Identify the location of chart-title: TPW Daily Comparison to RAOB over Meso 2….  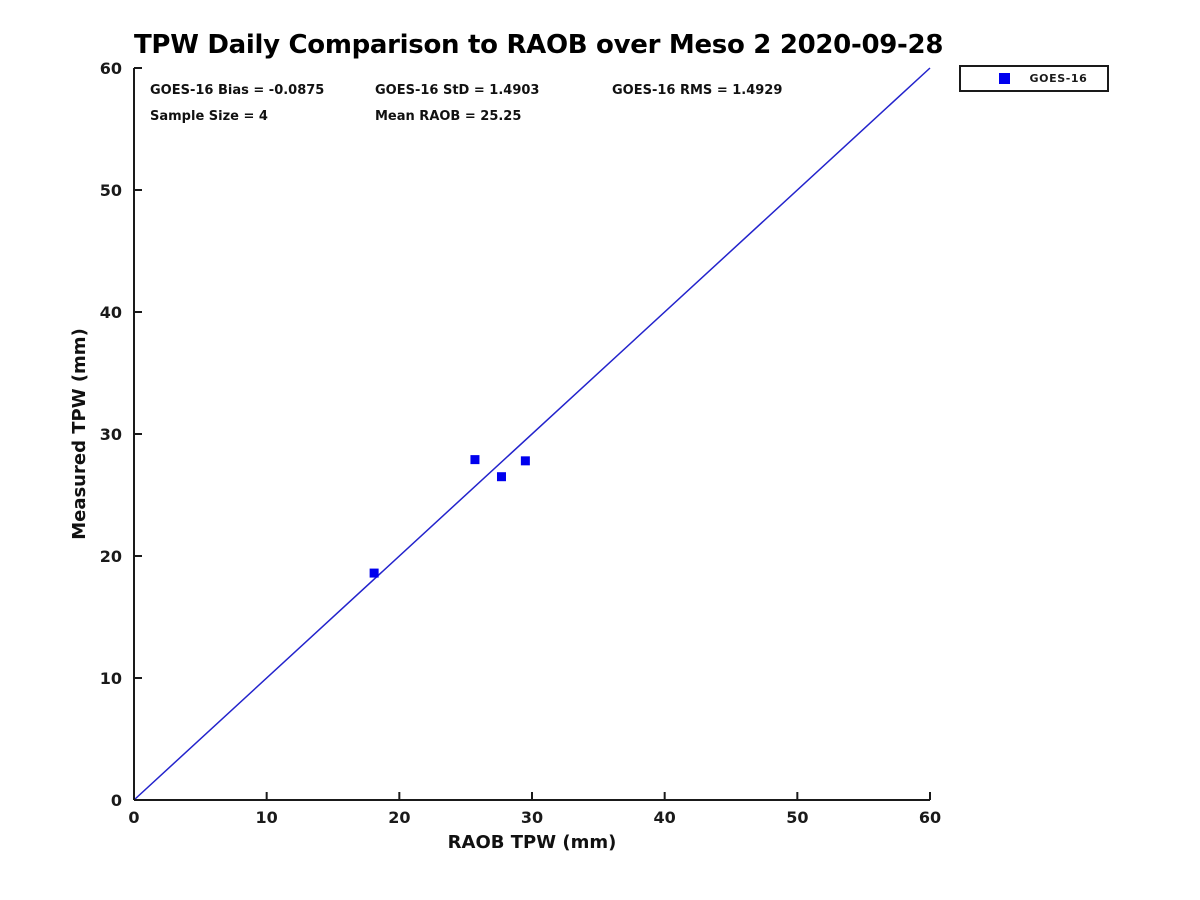
(539, 45).